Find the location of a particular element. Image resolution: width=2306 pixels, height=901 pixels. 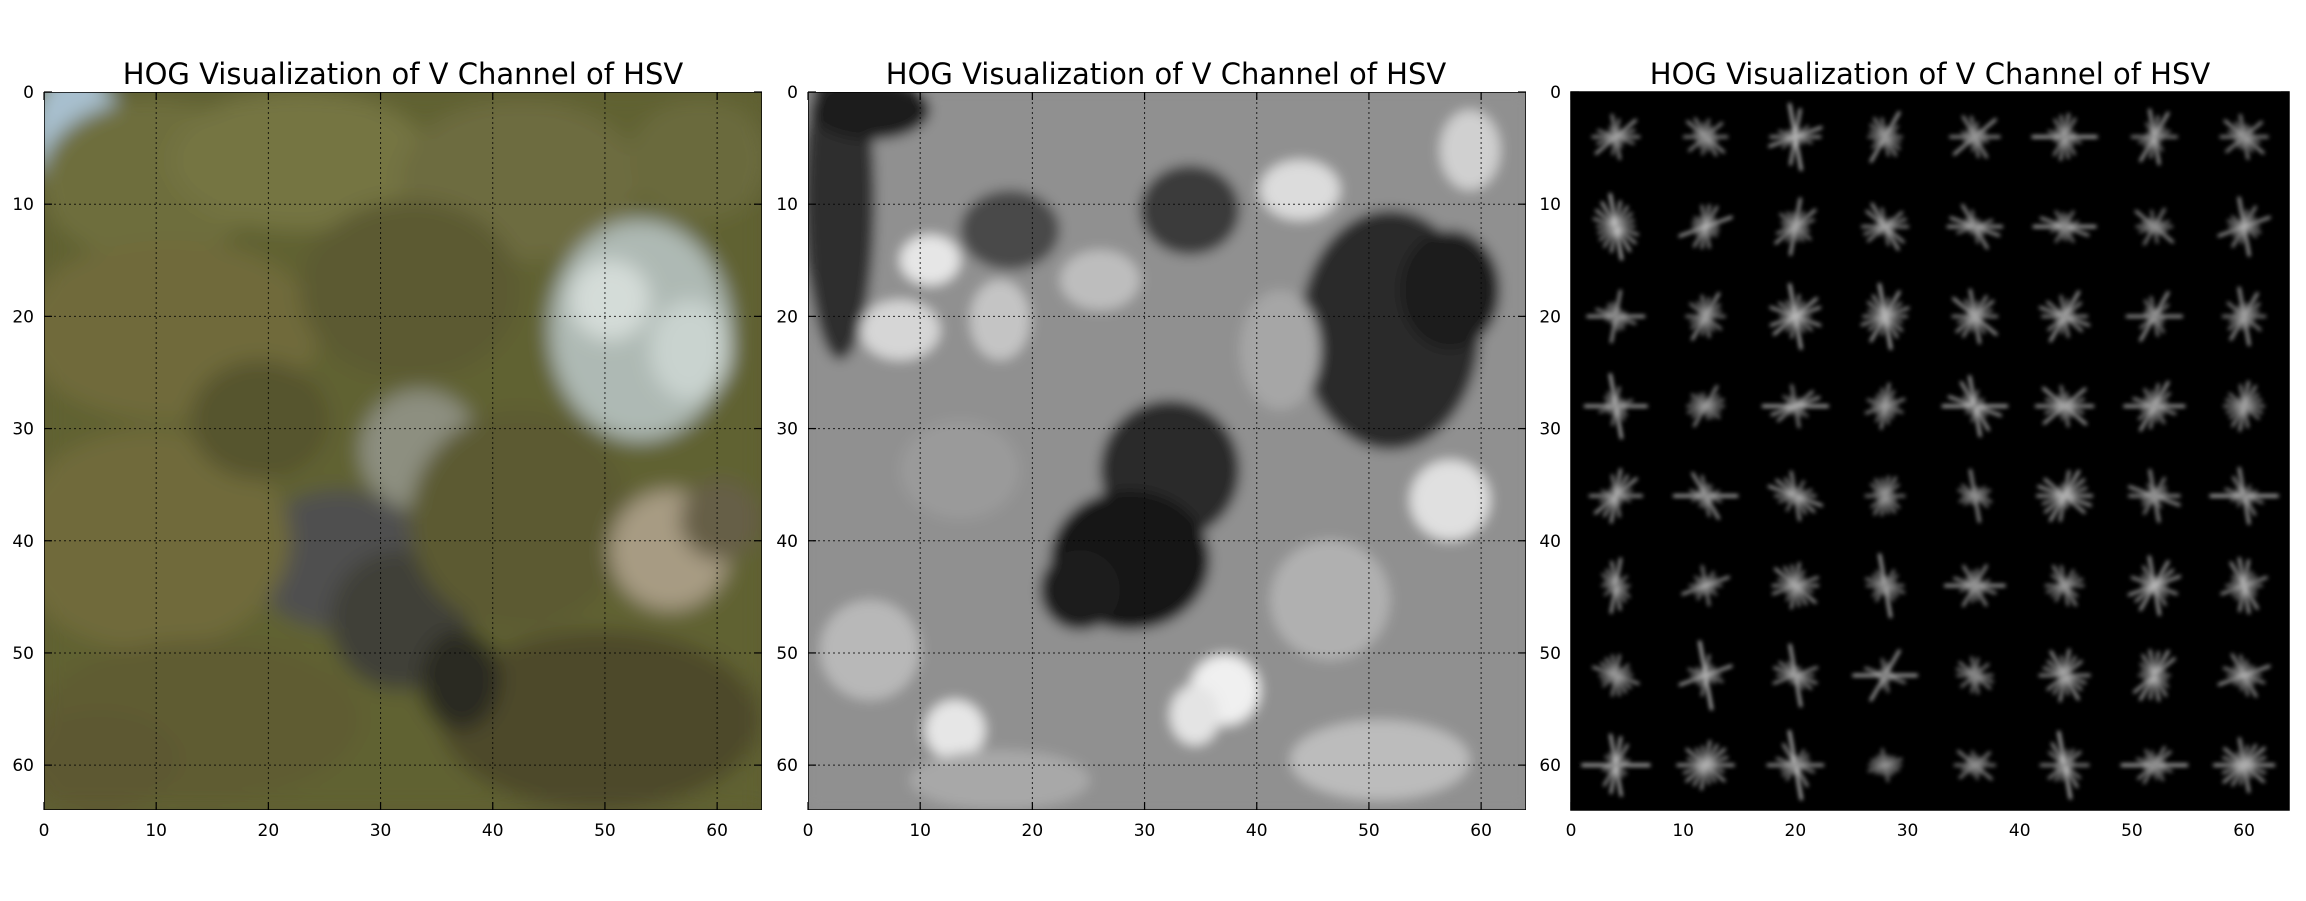

y-tick-label: 50 is located at coordinates (1550, 654).